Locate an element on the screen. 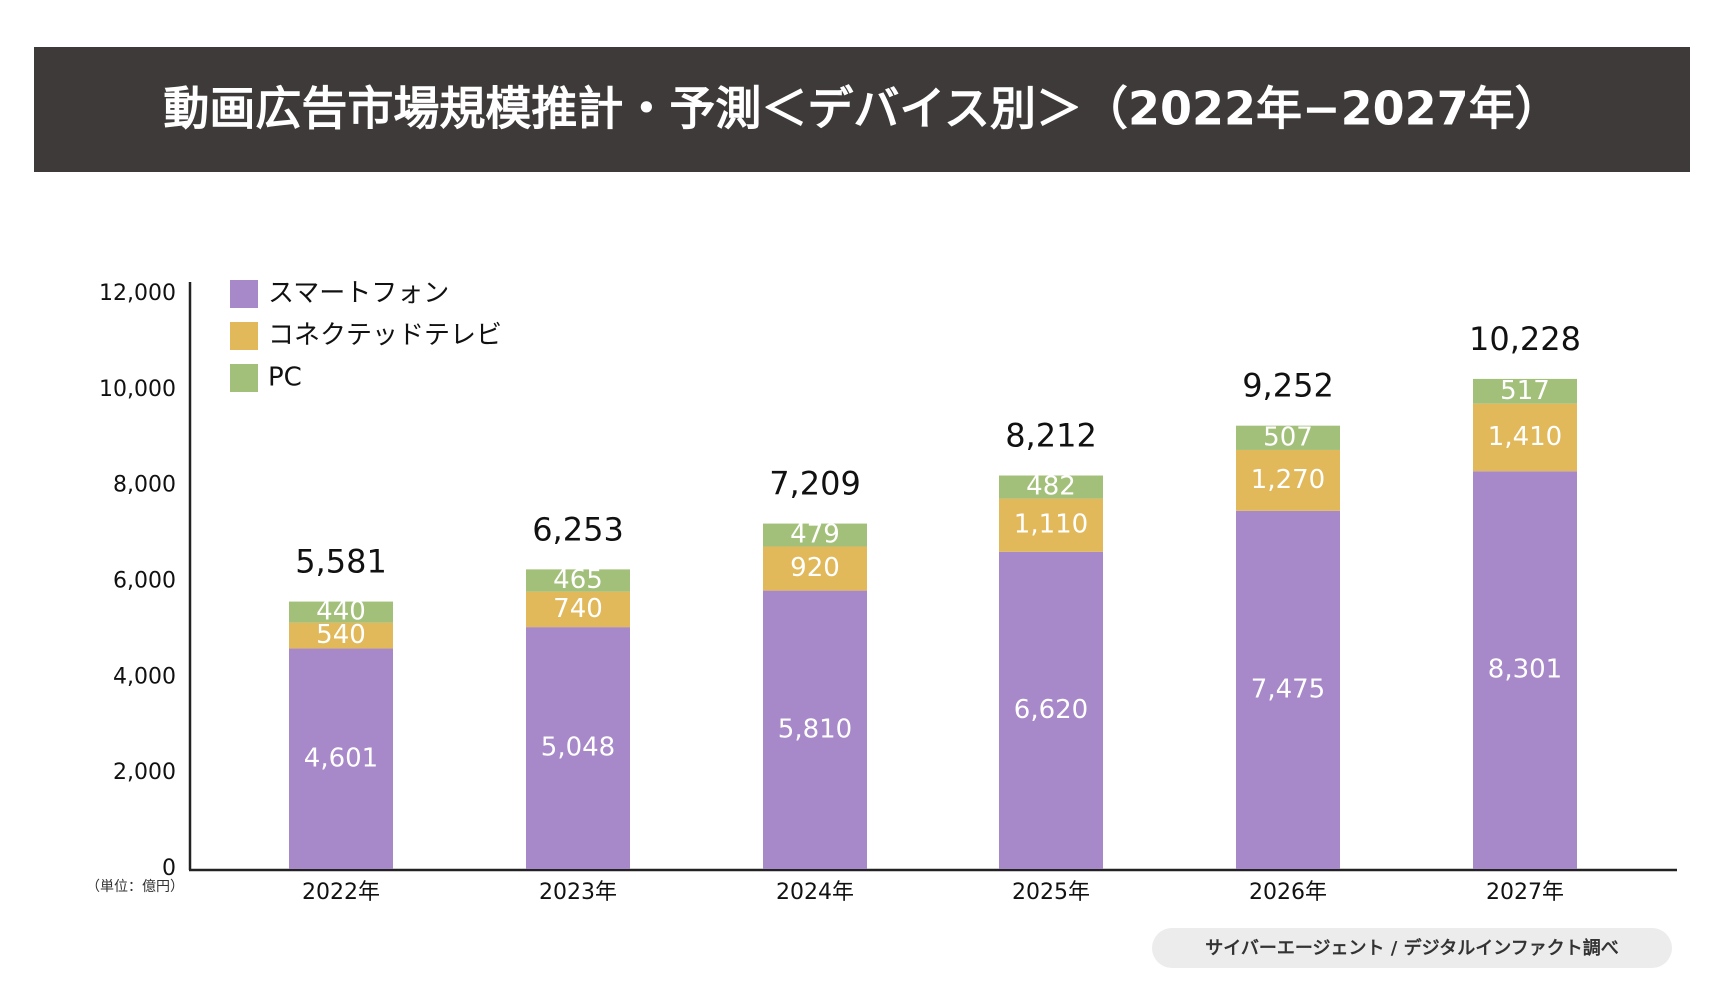 This screenshot has height=1002, width=1712. value-label: 540 is located at coordinates (341, 635).